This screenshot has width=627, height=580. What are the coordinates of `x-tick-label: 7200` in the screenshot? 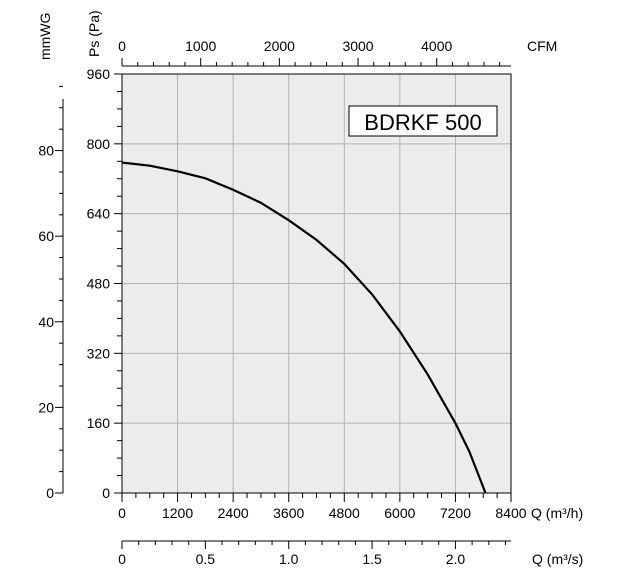 It's located at (455, 513).